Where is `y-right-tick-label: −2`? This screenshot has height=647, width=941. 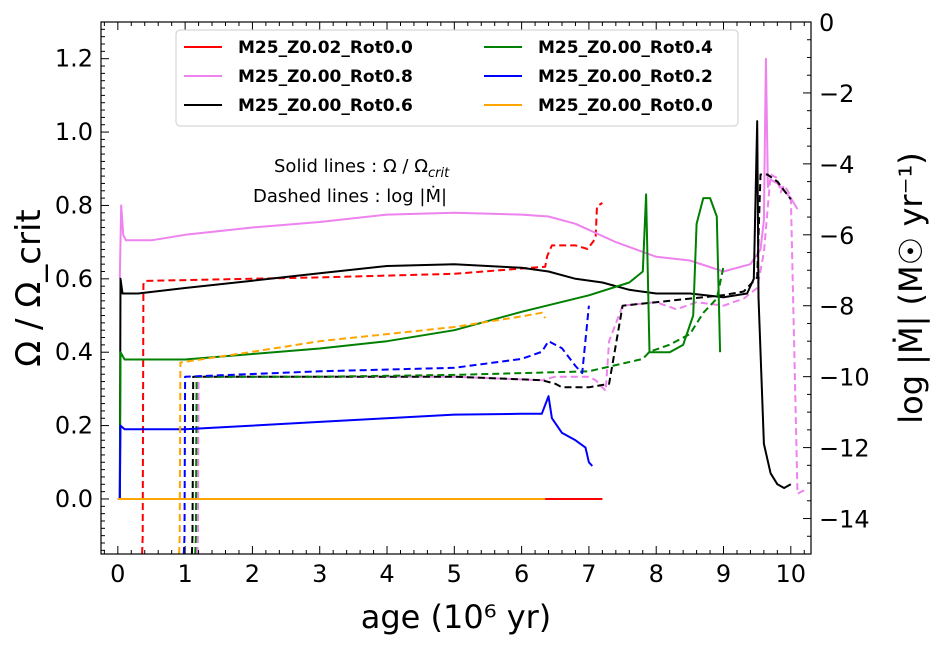
y-right-tick-label: −2 is located at coordinates (836, 94).